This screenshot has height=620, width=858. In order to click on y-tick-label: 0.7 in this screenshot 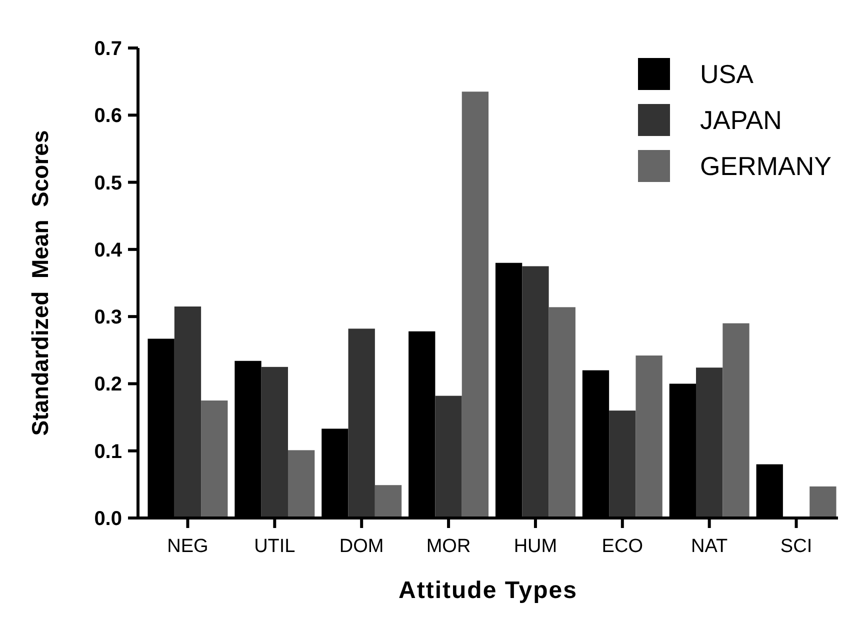, I will do `click(108, 49)`.